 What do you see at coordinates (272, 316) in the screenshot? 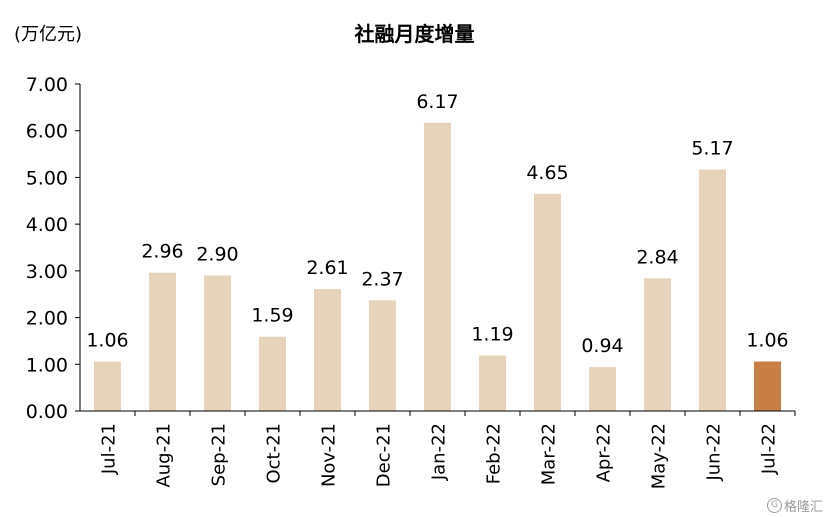
I see `data-label: 1.59` at bounding box center [272, 316].